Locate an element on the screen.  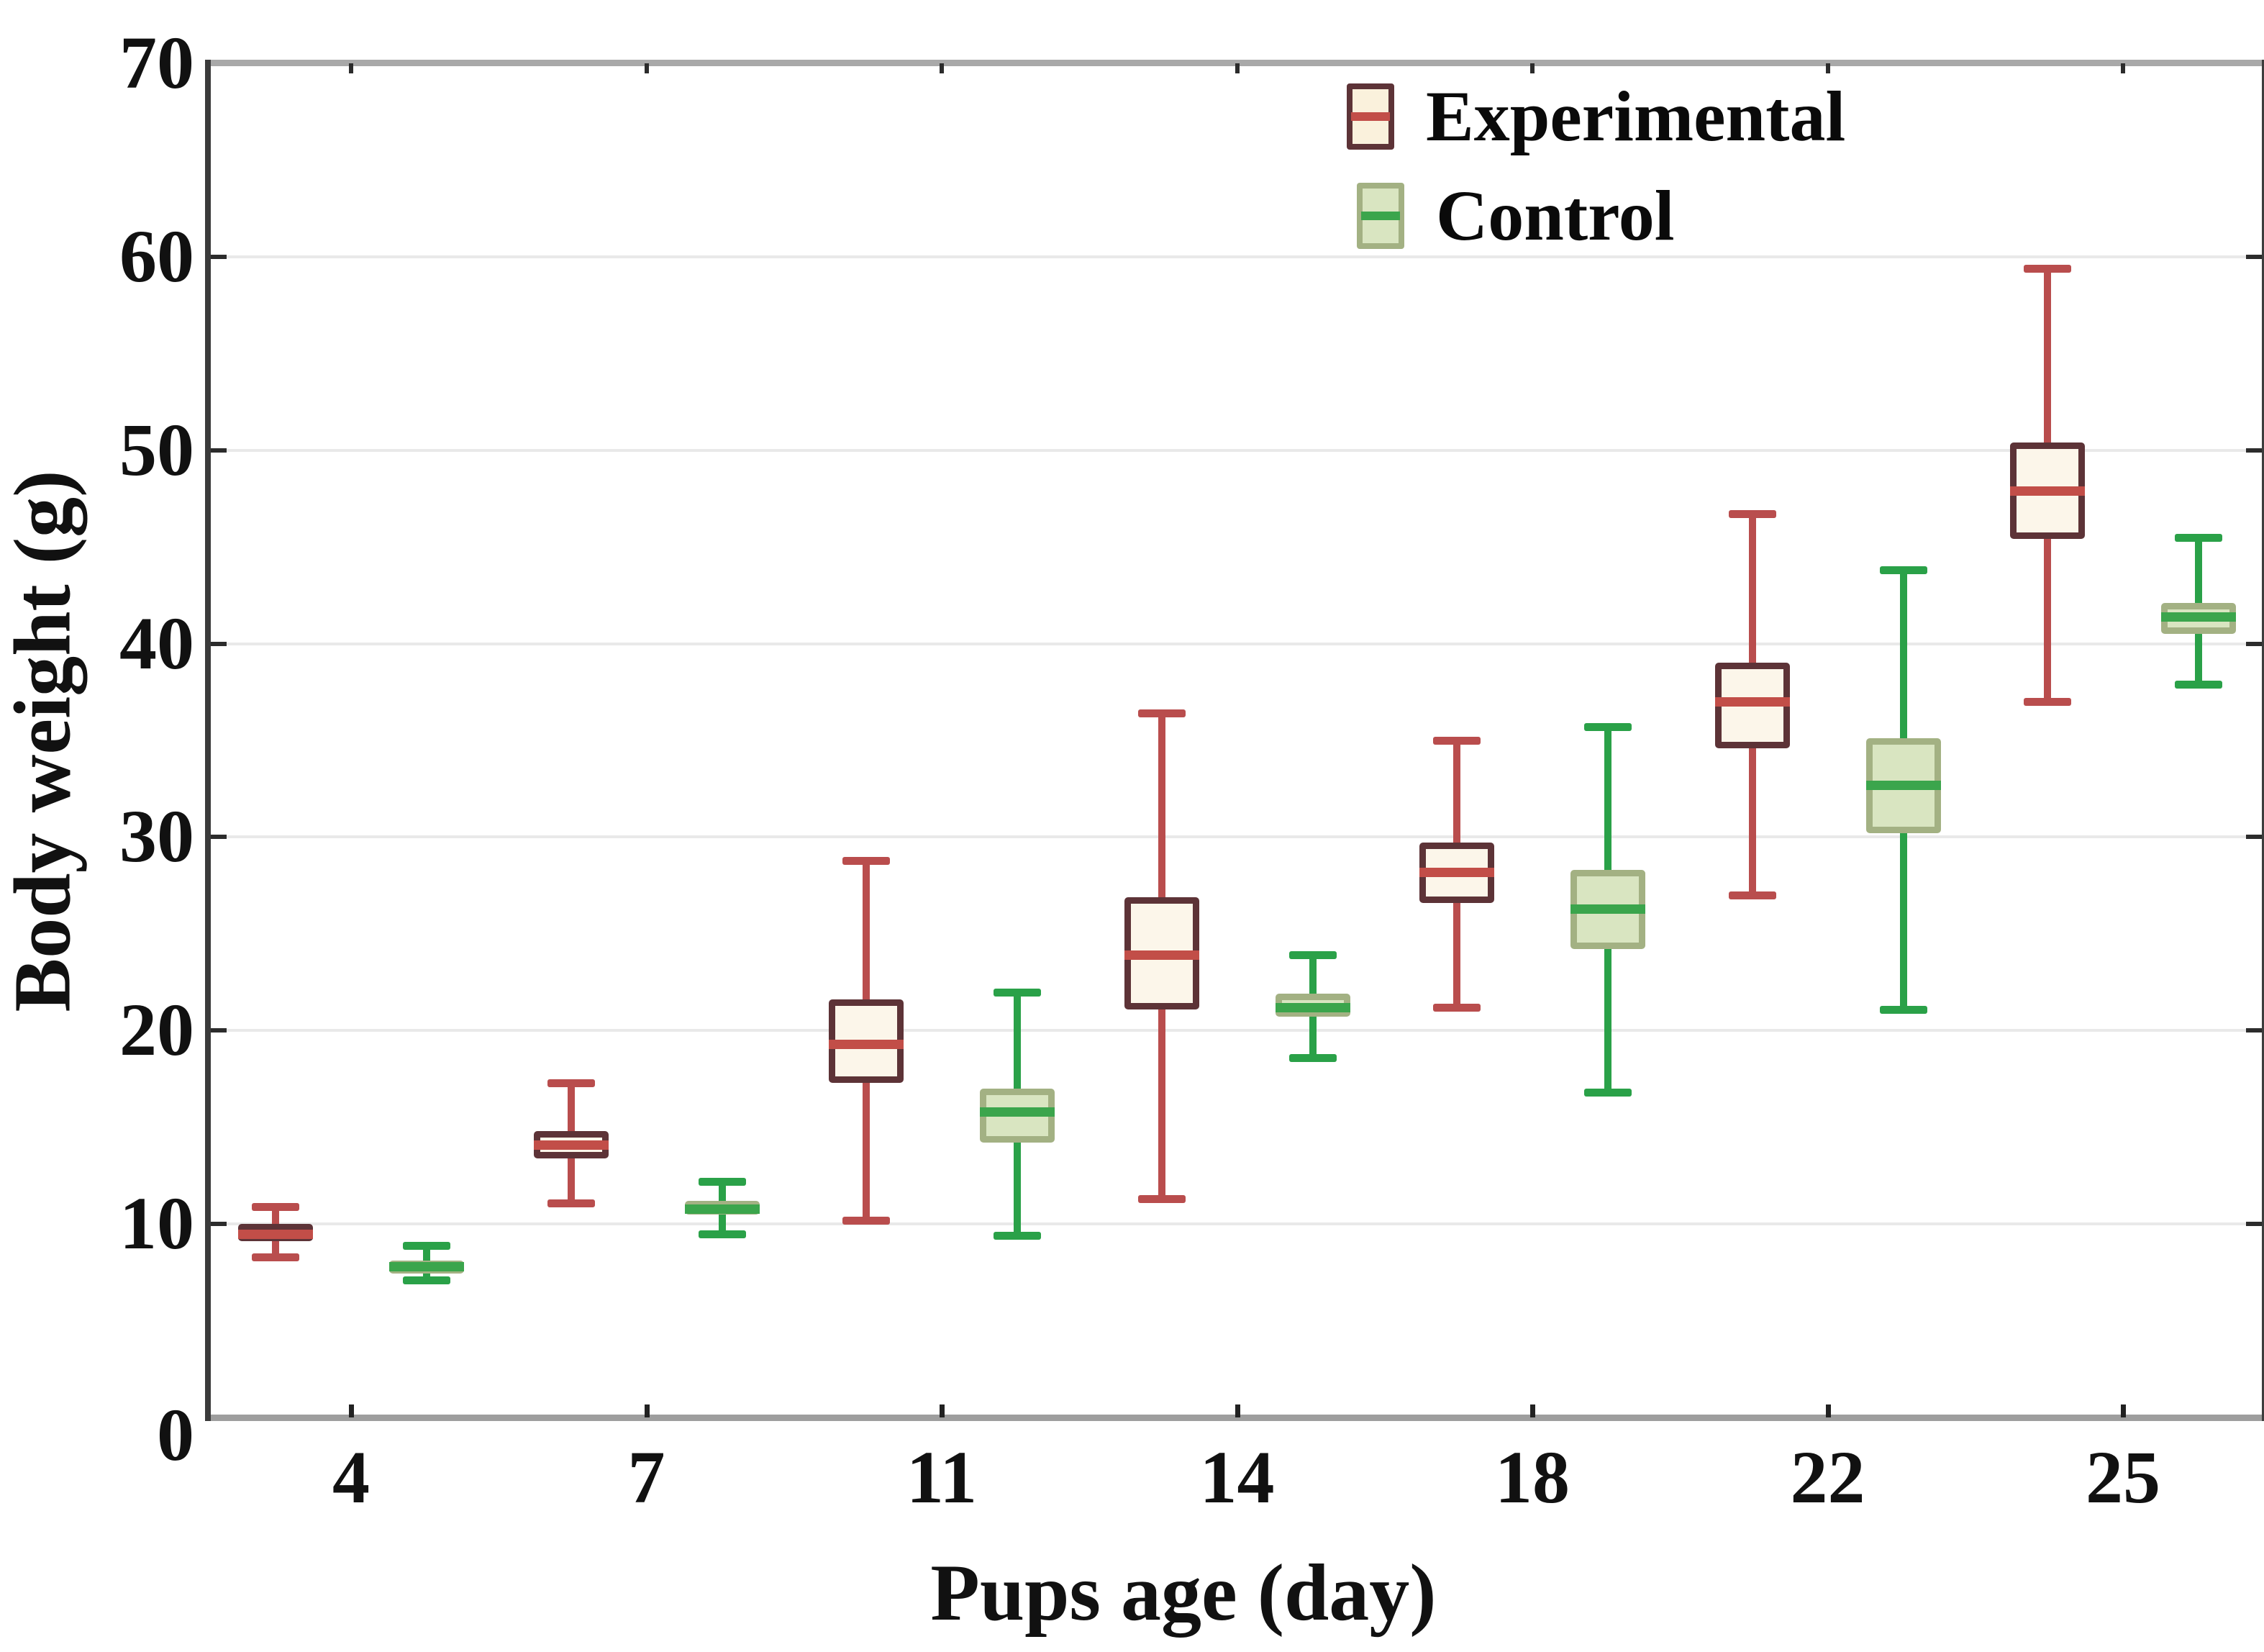
y-tick-label-0: 0 is located at coordinates (176, 1435).